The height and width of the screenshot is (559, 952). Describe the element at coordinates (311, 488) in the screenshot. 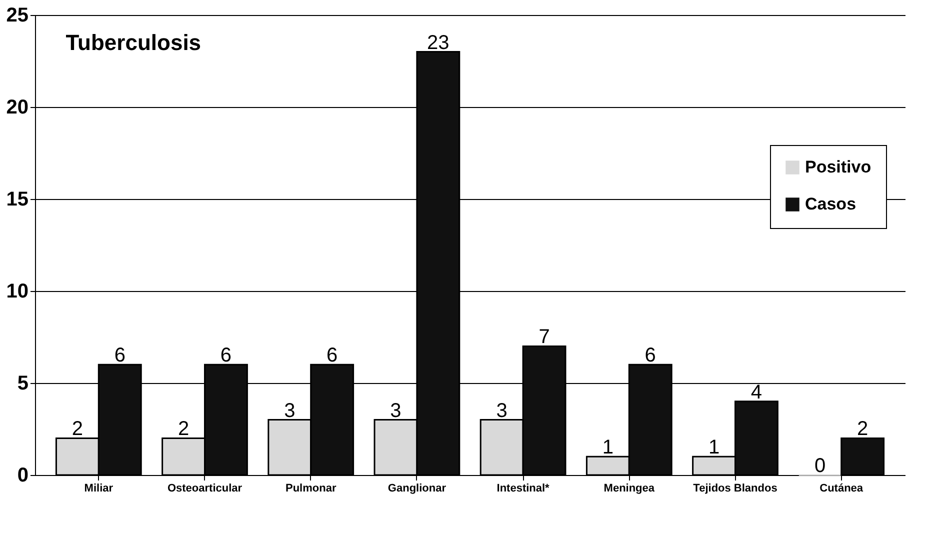

I see `x-tick-label: Pulmonar` at that location.